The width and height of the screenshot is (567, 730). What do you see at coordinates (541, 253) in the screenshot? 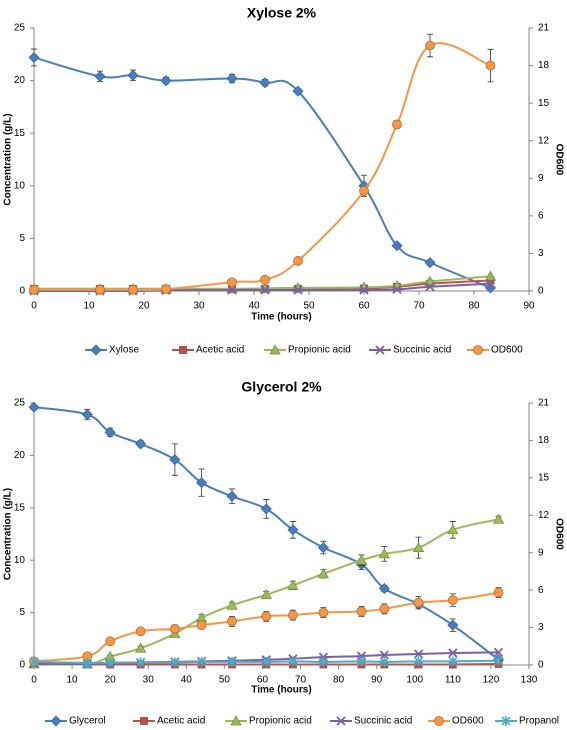
I see `y2-tick-label: 3` at bounding box center [541, 253].